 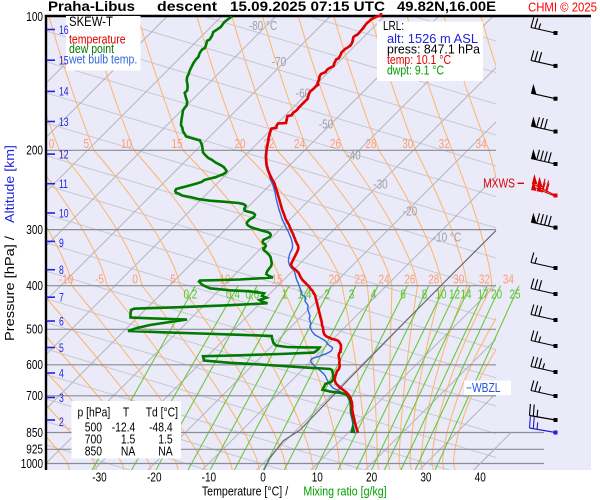 I want to click on svg-text: 400, so click(x=34, y=286).